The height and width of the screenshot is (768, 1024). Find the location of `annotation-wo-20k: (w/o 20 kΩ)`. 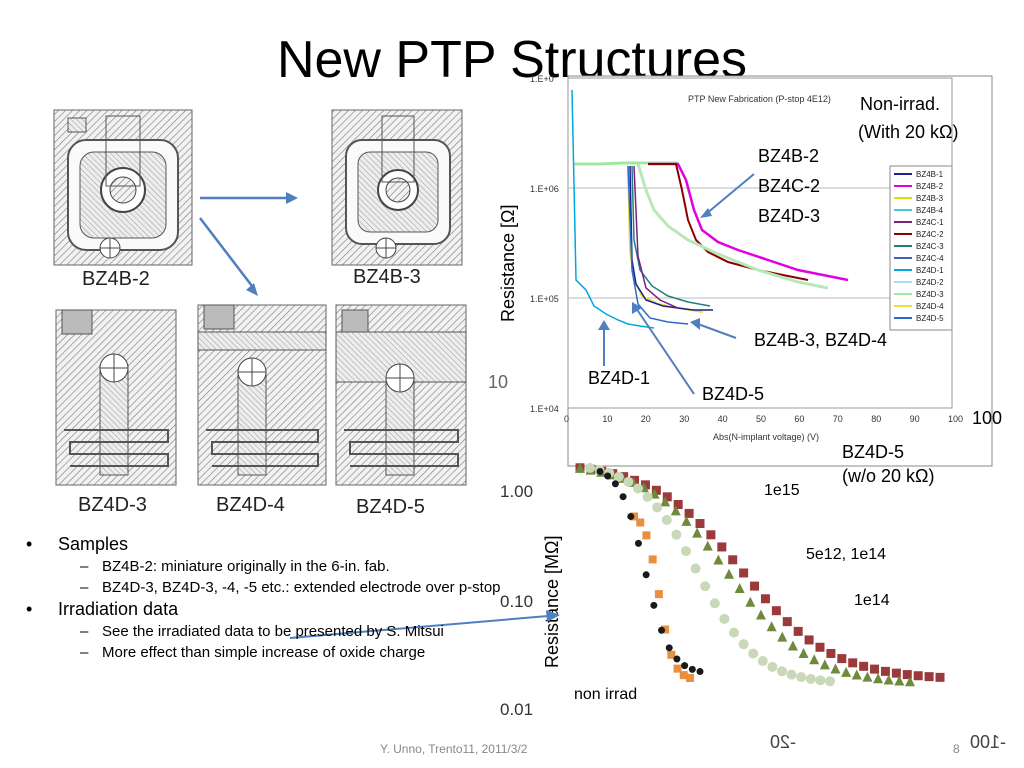

annotation-wo-20k: (w/o 20 kΩ) is located at coordinates (888, 476).